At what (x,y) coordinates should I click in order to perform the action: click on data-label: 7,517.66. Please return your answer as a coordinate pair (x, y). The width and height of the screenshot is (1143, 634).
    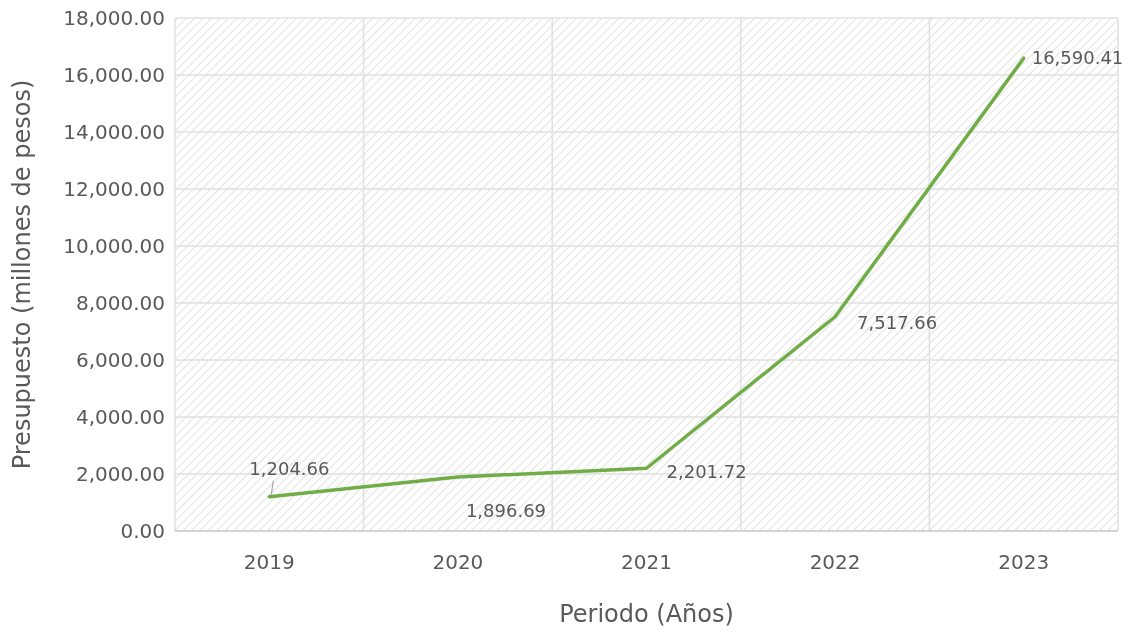
    Looking at the image, I should click on (897, 322).